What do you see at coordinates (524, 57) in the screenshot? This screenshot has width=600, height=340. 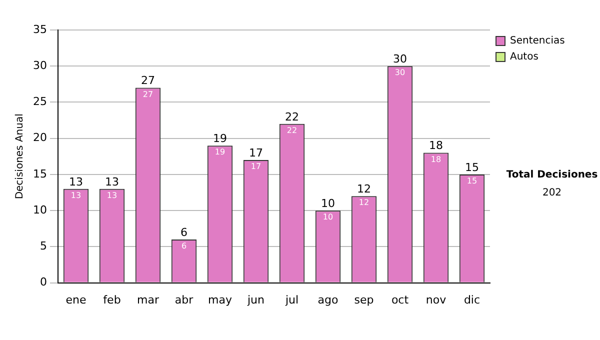 I see `legend-label: Autos` at bounding box center [524, 57].